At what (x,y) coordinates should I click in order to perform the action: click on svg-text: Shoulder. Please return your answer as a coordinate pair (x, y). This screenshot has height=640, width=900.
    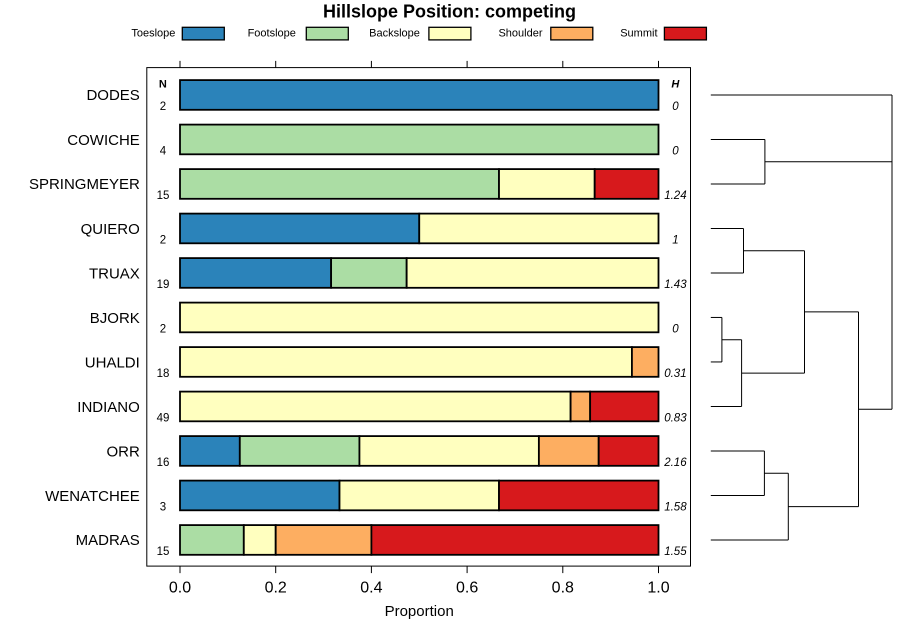
    Looking at the image, I should click on (520, 33).